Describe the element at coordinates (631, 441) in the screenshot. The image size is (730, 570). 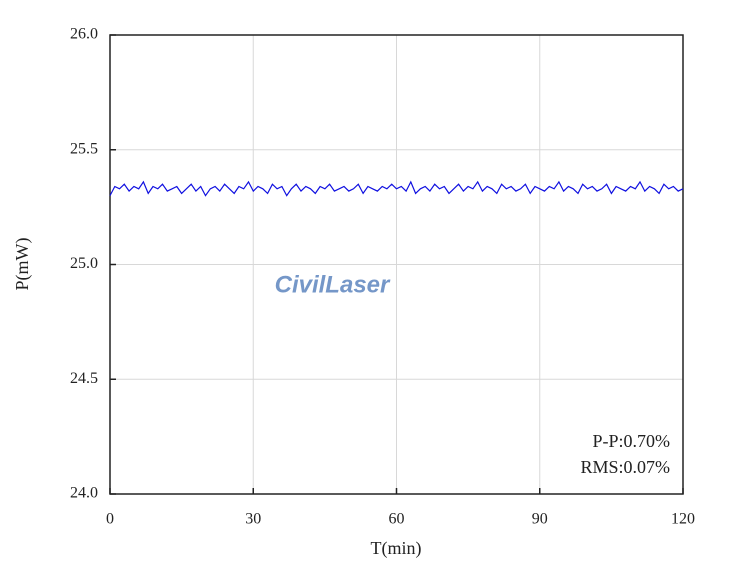
I see `annotation: P-P:0.70%` at that location.